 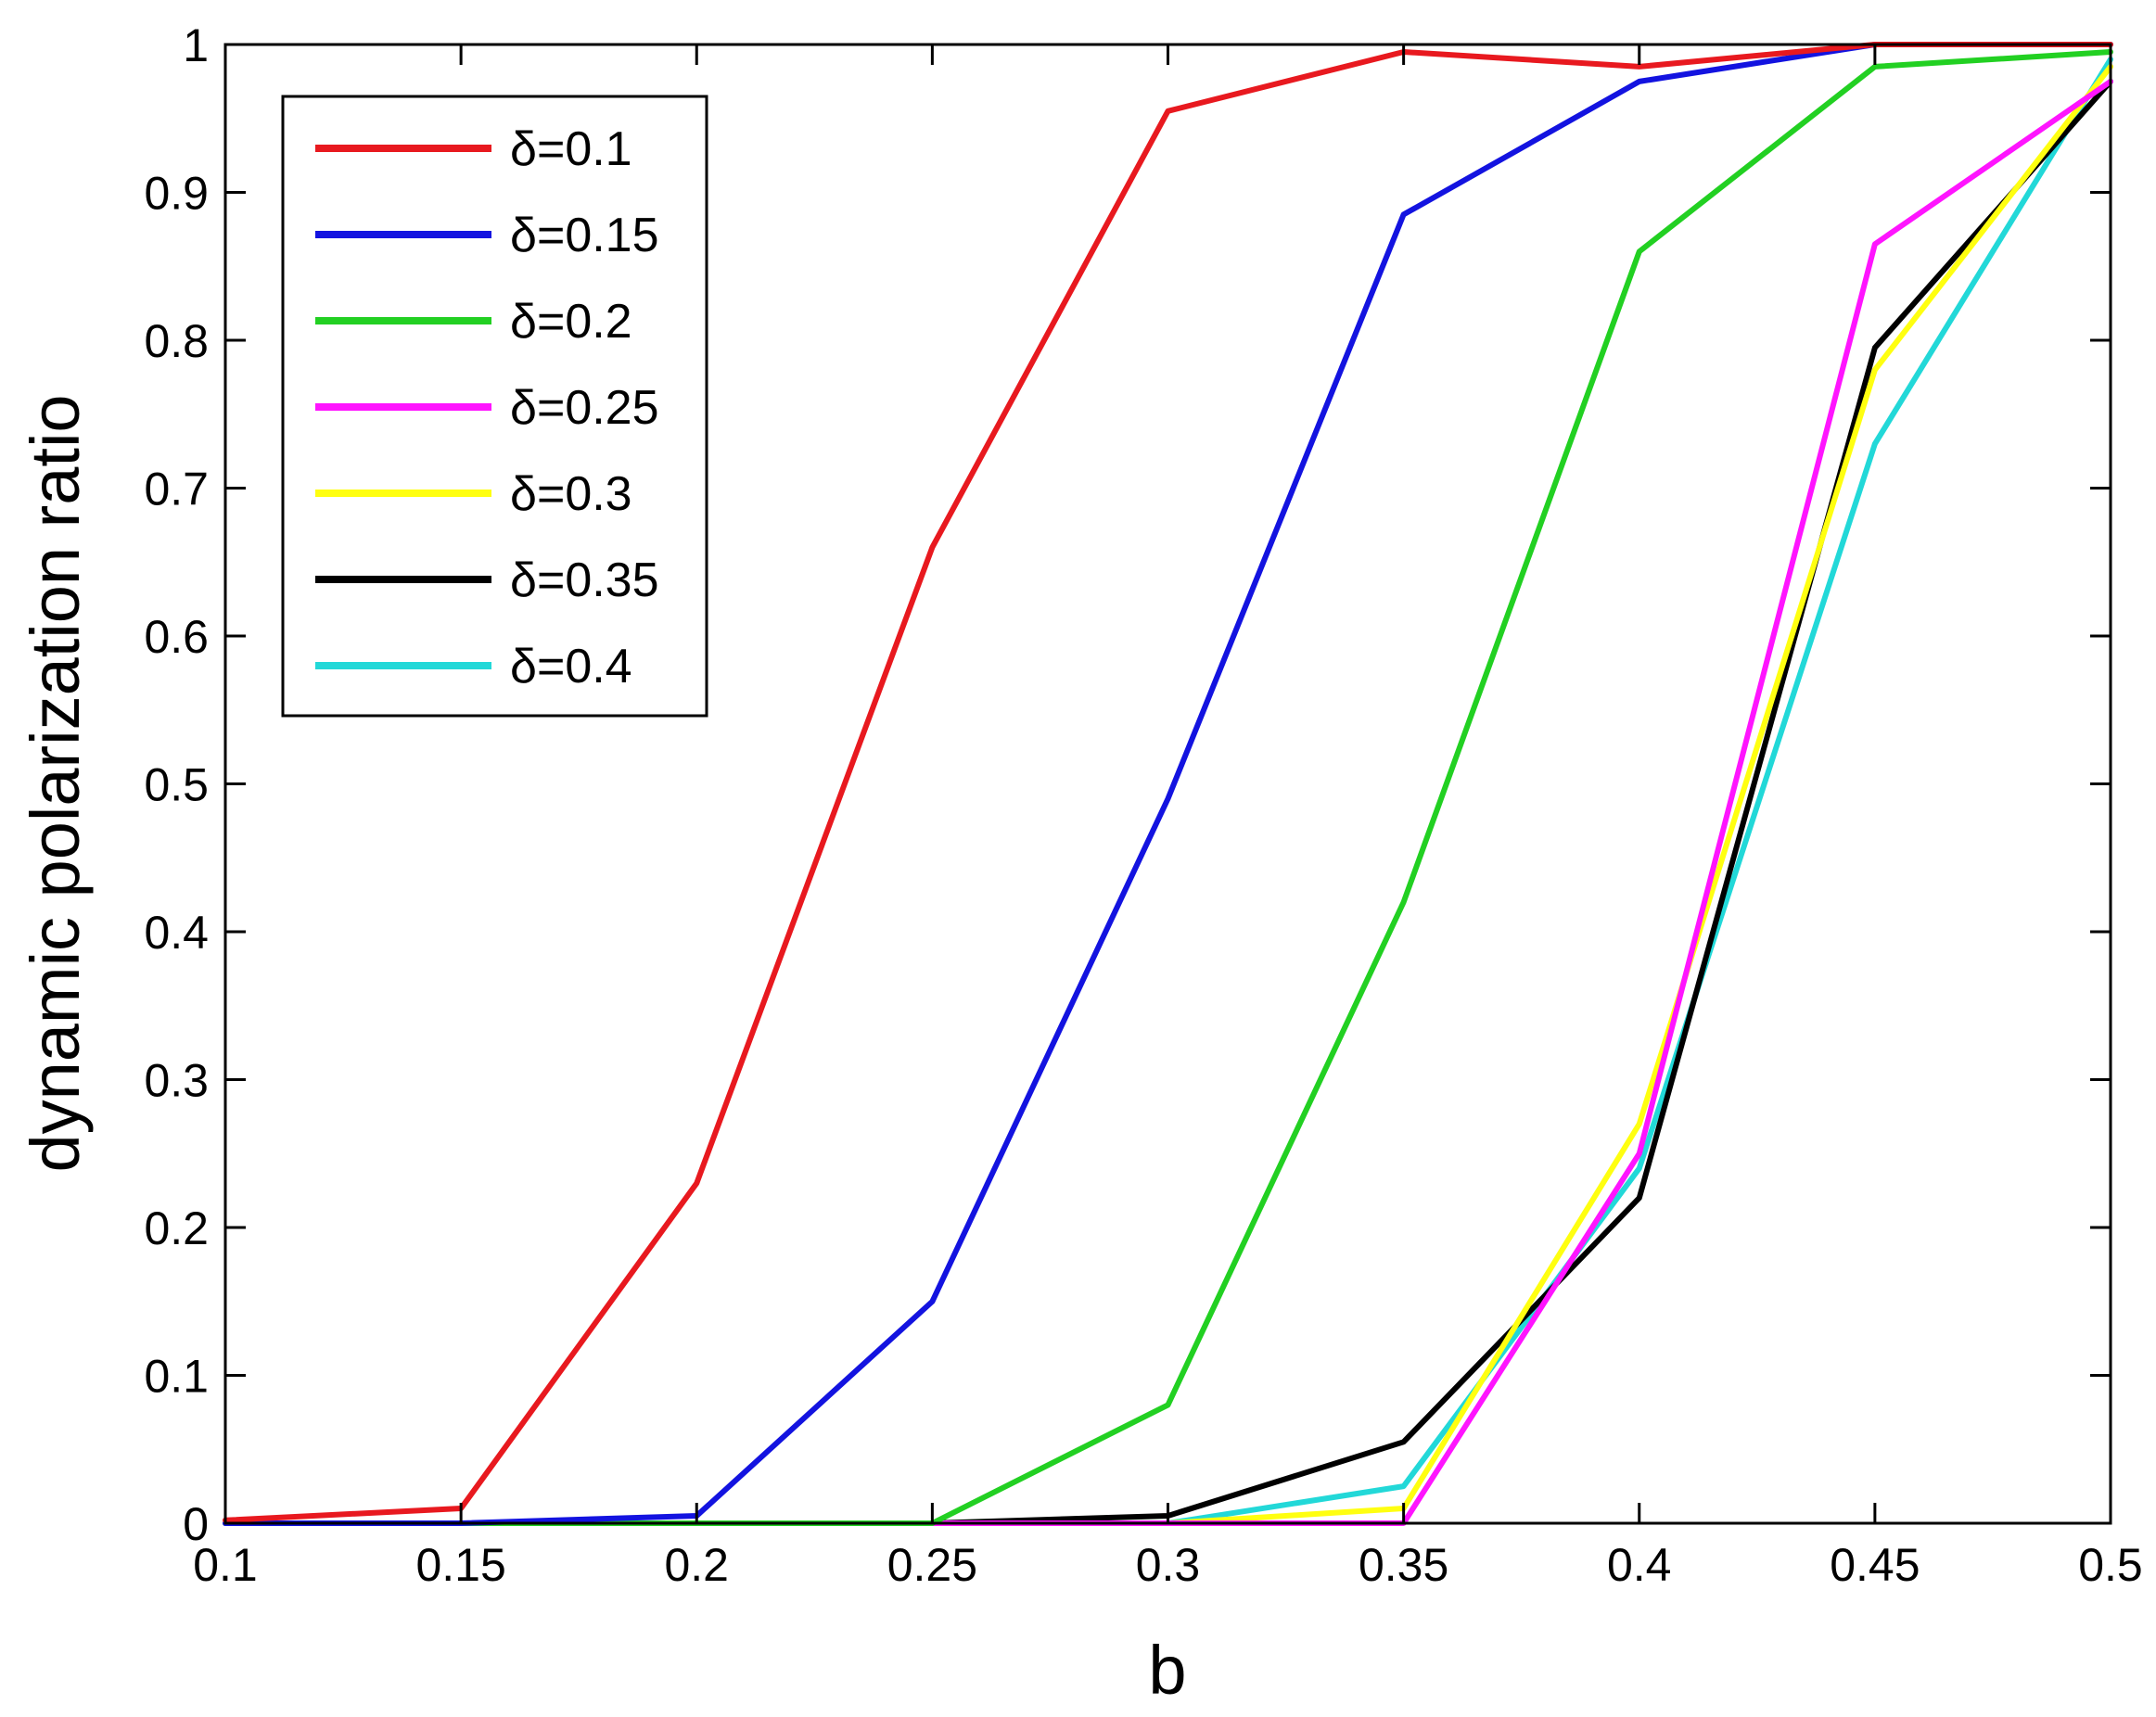 I want to click on x-tick-label: 0.5, so click(x=2111, y=1565).